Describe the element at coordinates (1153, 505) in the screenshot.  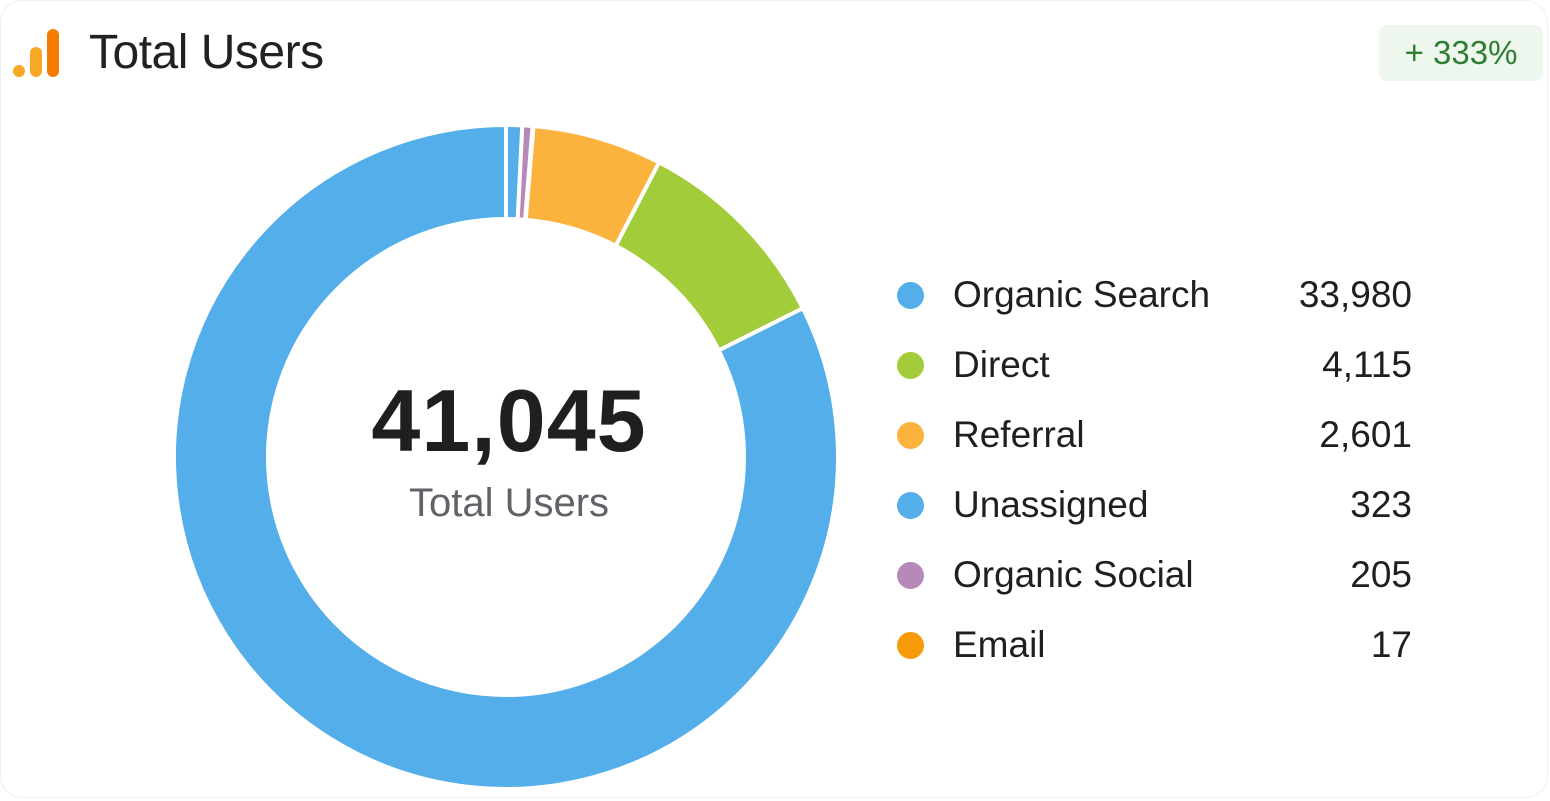
I see `legend-item-unassigned: Unassigned 323` at that location.